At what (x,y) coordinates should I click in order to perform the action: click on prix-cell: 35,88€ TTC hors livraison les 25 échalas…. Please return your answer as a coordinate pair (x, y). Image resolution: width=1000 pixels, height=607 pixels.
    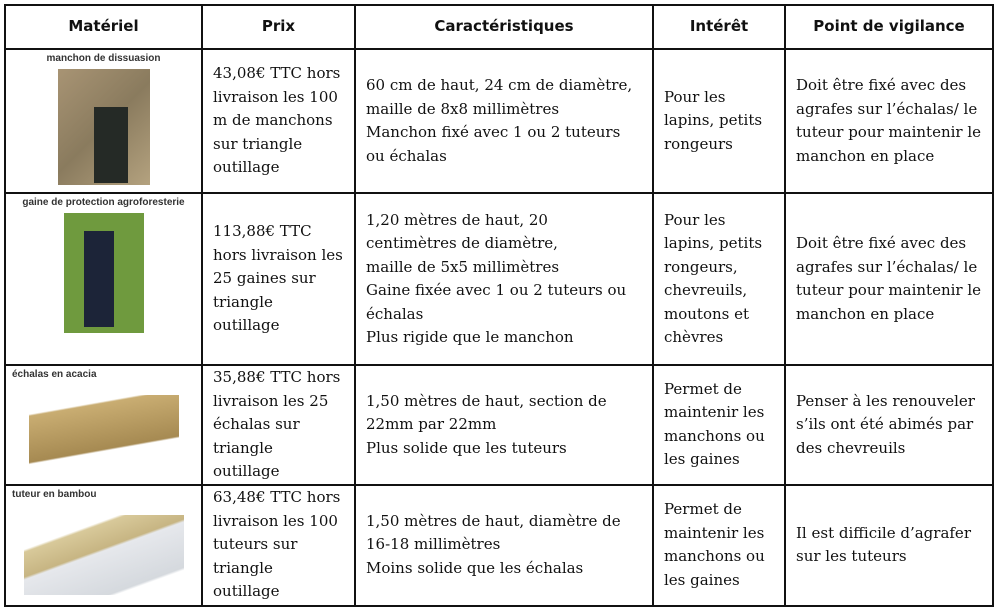
    Looking at the image, I should click on (278, 425).